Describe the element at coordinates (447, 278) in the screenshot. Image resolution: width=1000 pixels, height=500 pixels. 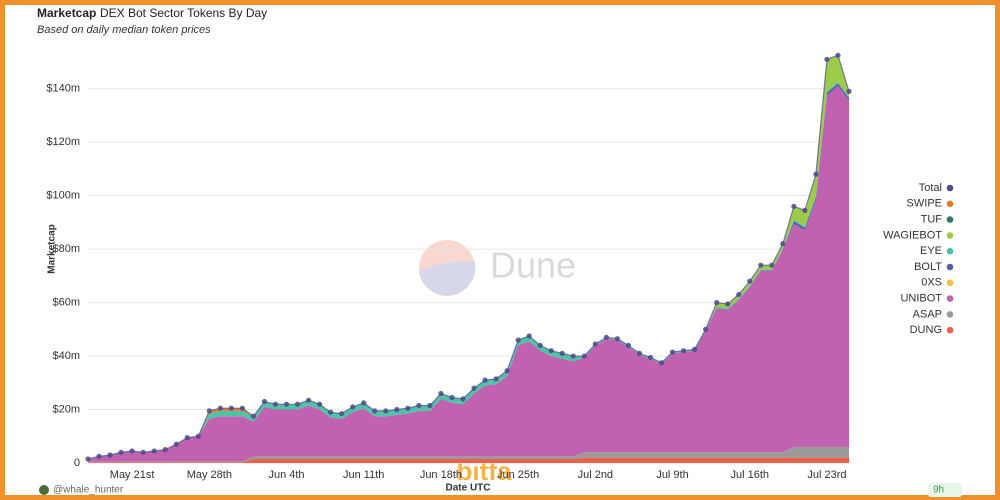
I see `watermark-logo-part` at that location.